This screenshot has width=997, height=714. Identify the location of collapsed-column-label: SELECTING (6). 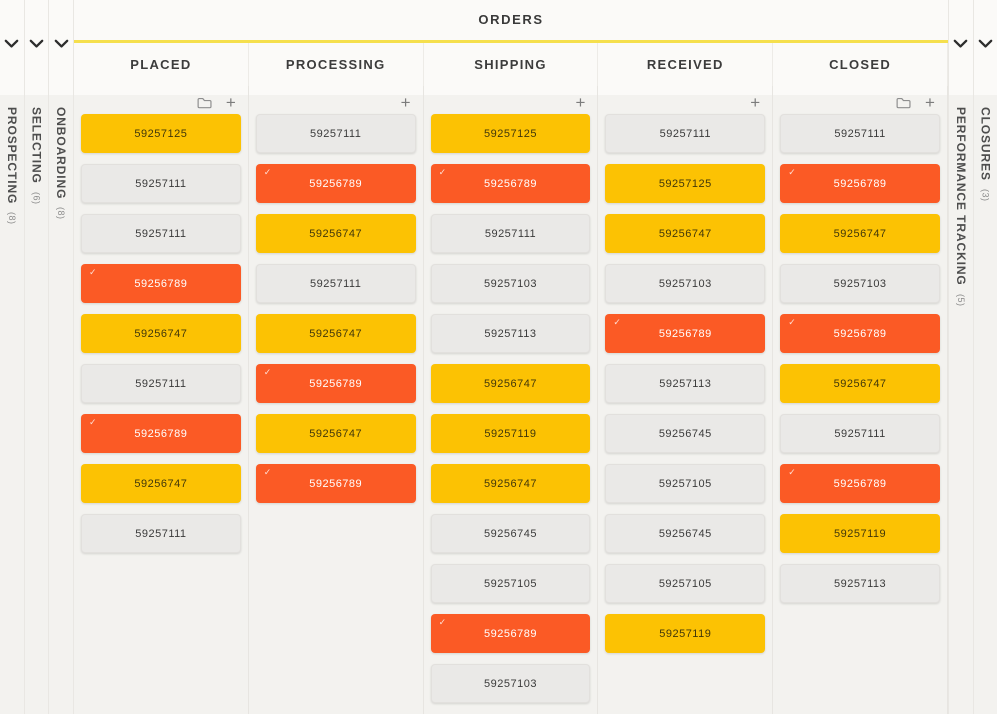
(37, 404).